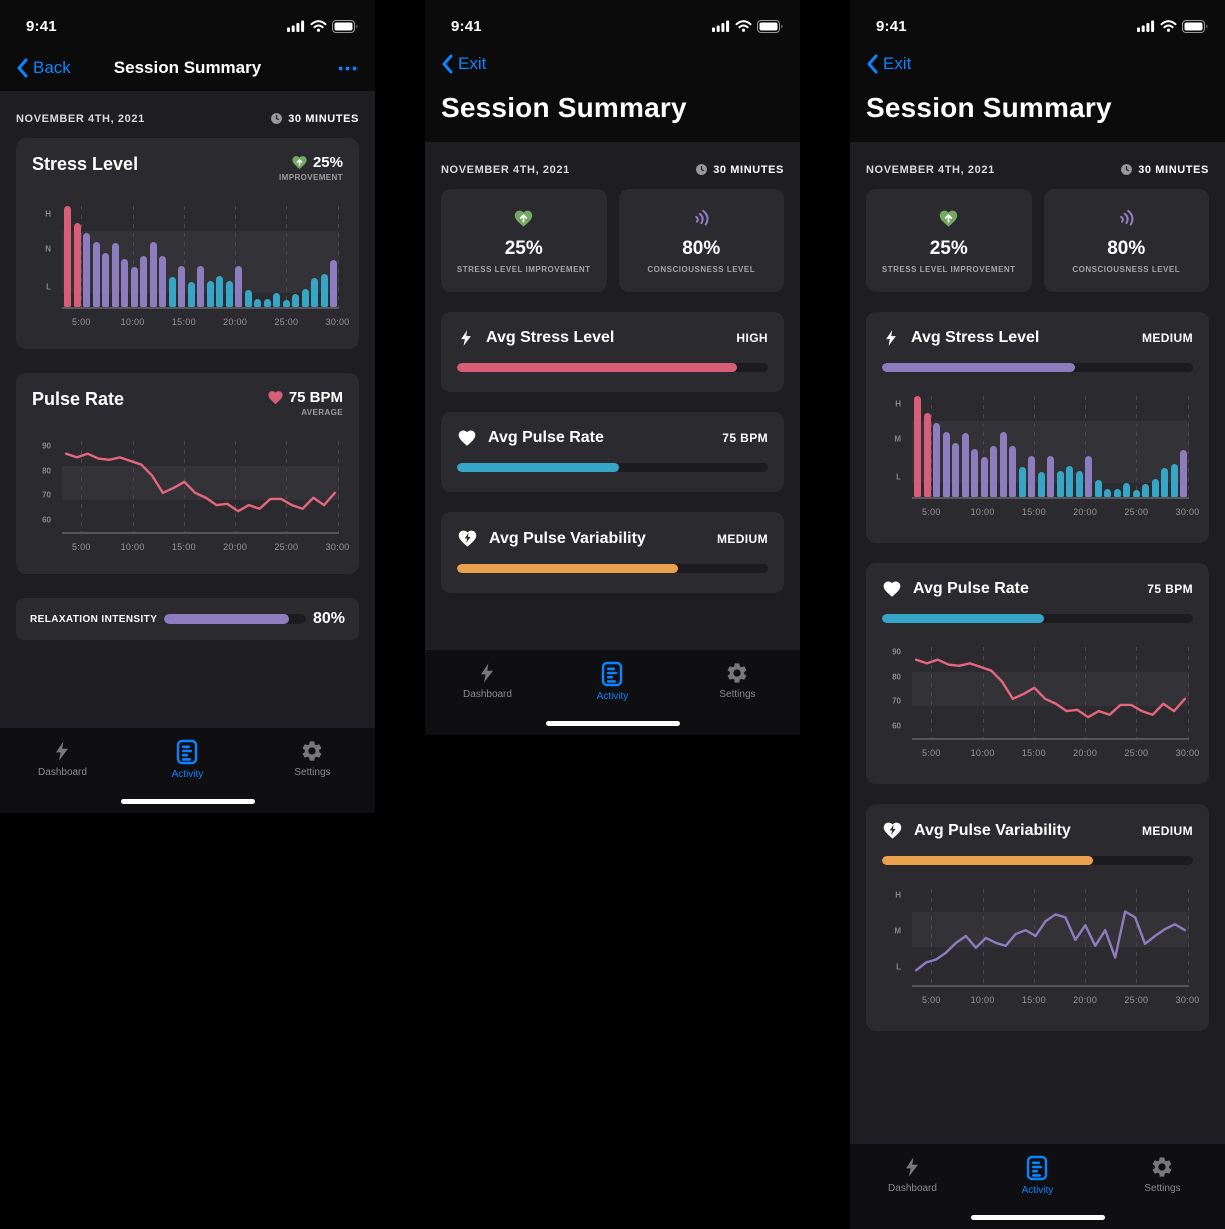 The image size is (1225, 1229). I want to click on variability-line-chart: H M L 5:00 10:00 15:00 20:00 25:00 30:00, so click(1040, 949).